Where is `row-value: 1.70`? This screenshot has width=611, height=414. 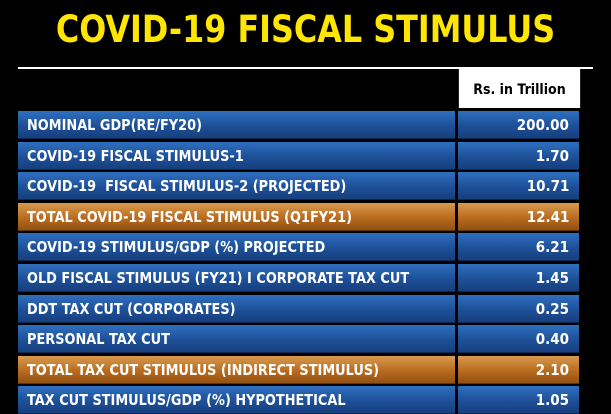 row-value: 1.70 is located at coordinates (552, 155).